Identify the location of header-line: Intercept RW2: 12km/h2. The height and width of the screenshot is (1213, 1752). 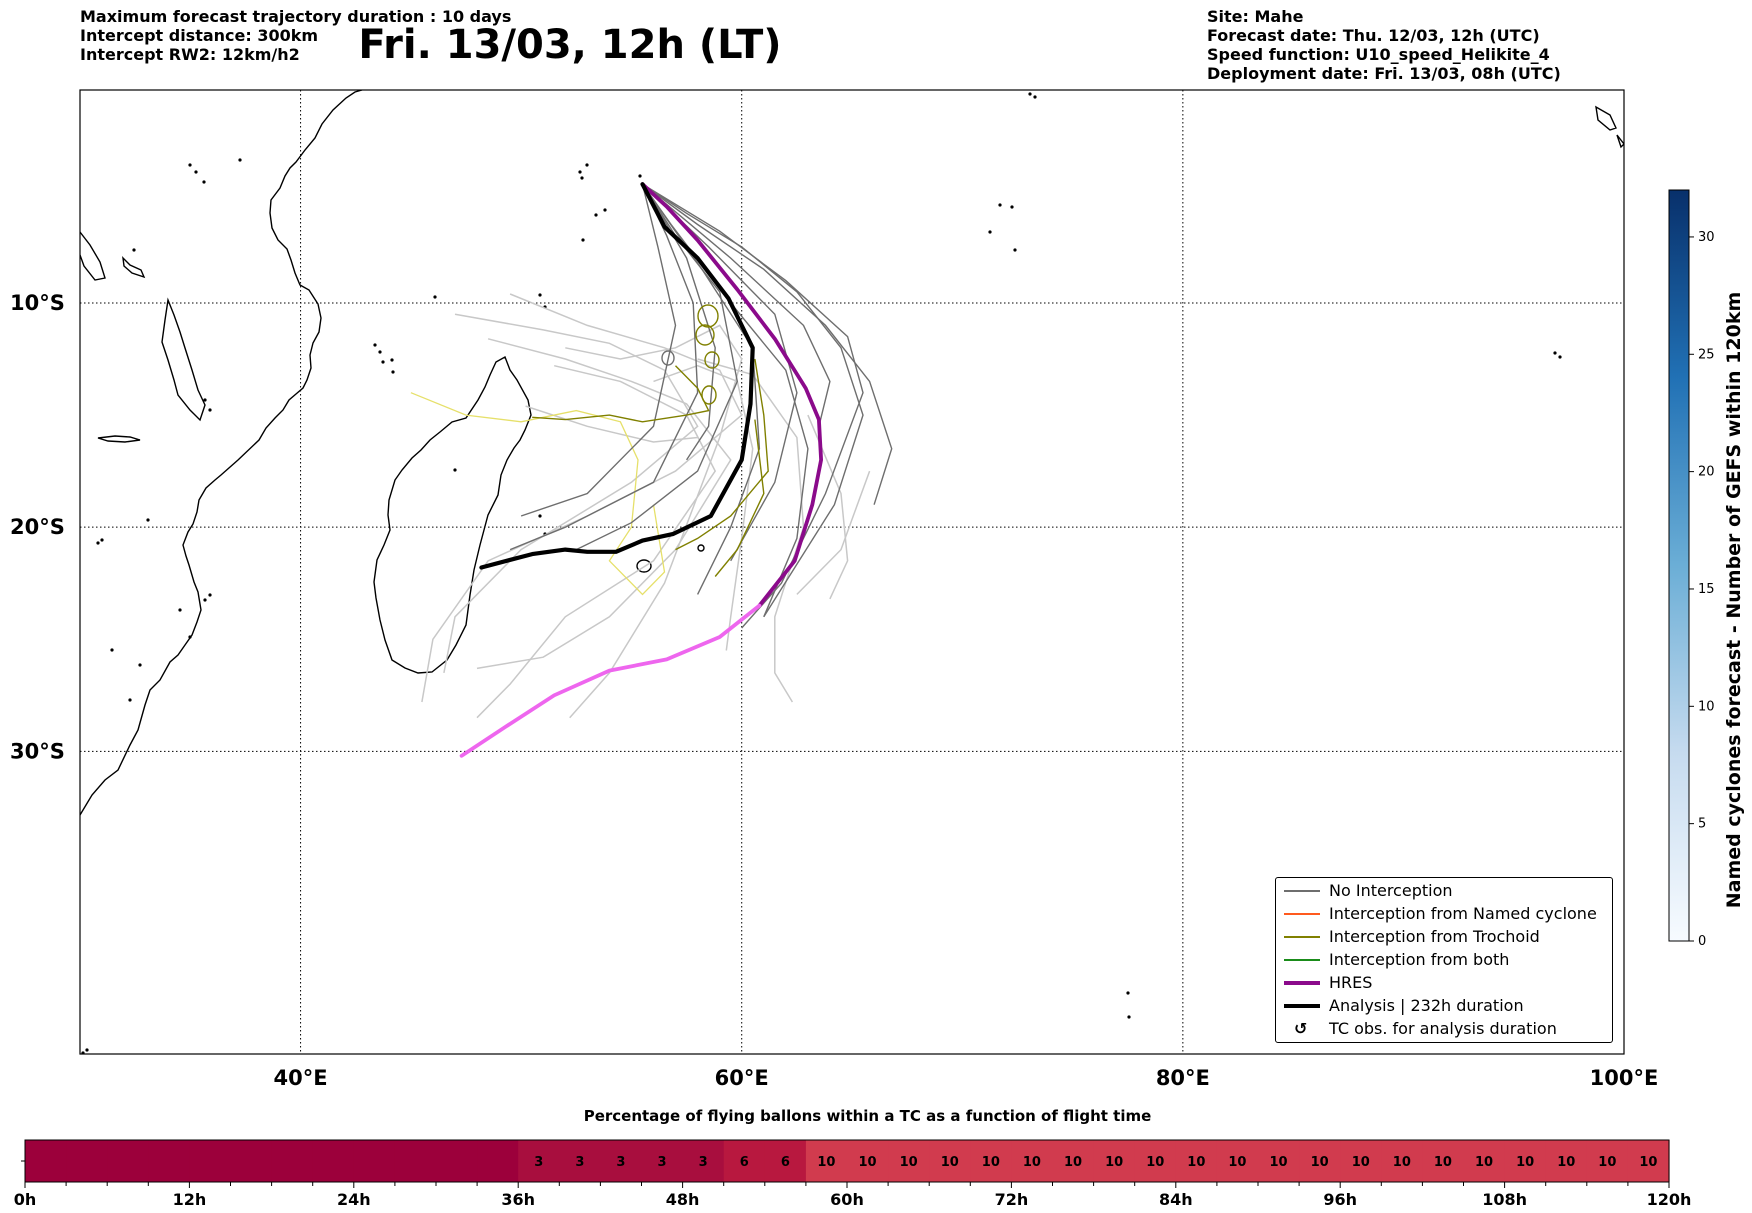
(190, 54).